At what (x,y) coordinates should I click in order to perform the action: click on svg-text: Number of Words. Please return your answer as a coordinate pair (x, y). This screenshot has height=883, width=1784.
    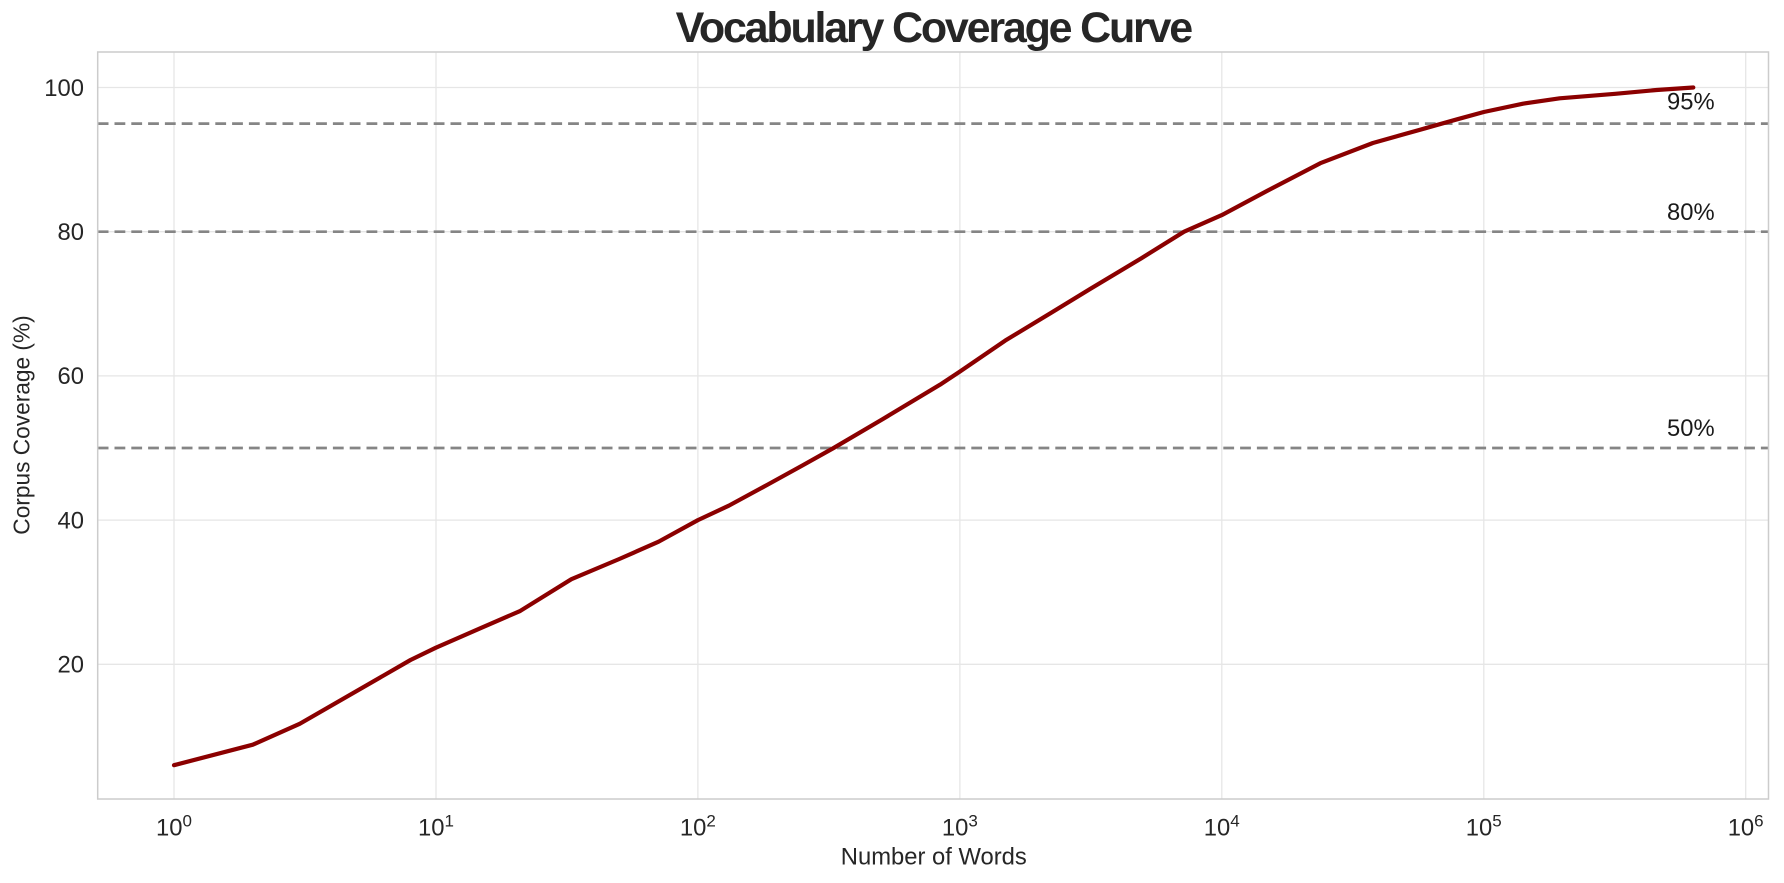
    Looking at the image, I should click on (934, 856).